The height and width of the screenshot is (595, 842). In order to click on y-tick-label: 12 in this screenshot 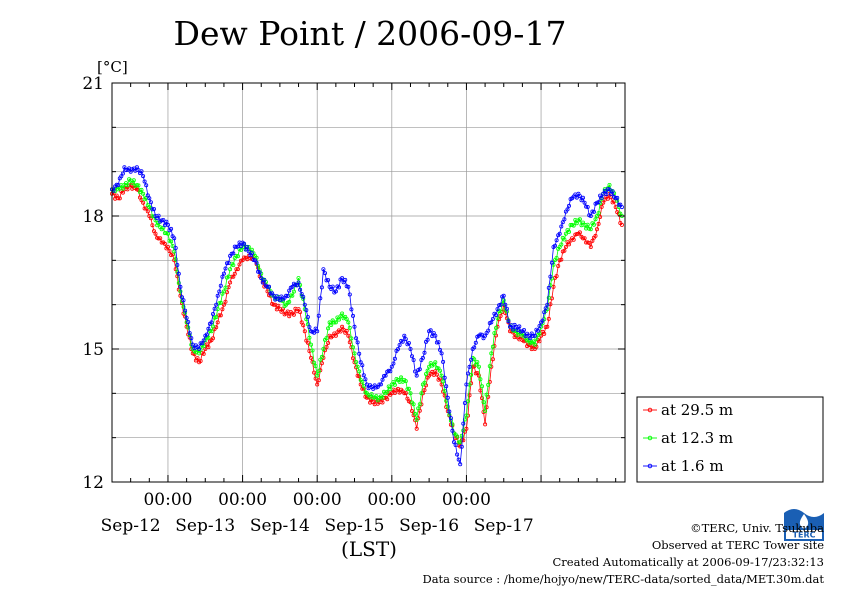, I will do `click(93, 483)`.